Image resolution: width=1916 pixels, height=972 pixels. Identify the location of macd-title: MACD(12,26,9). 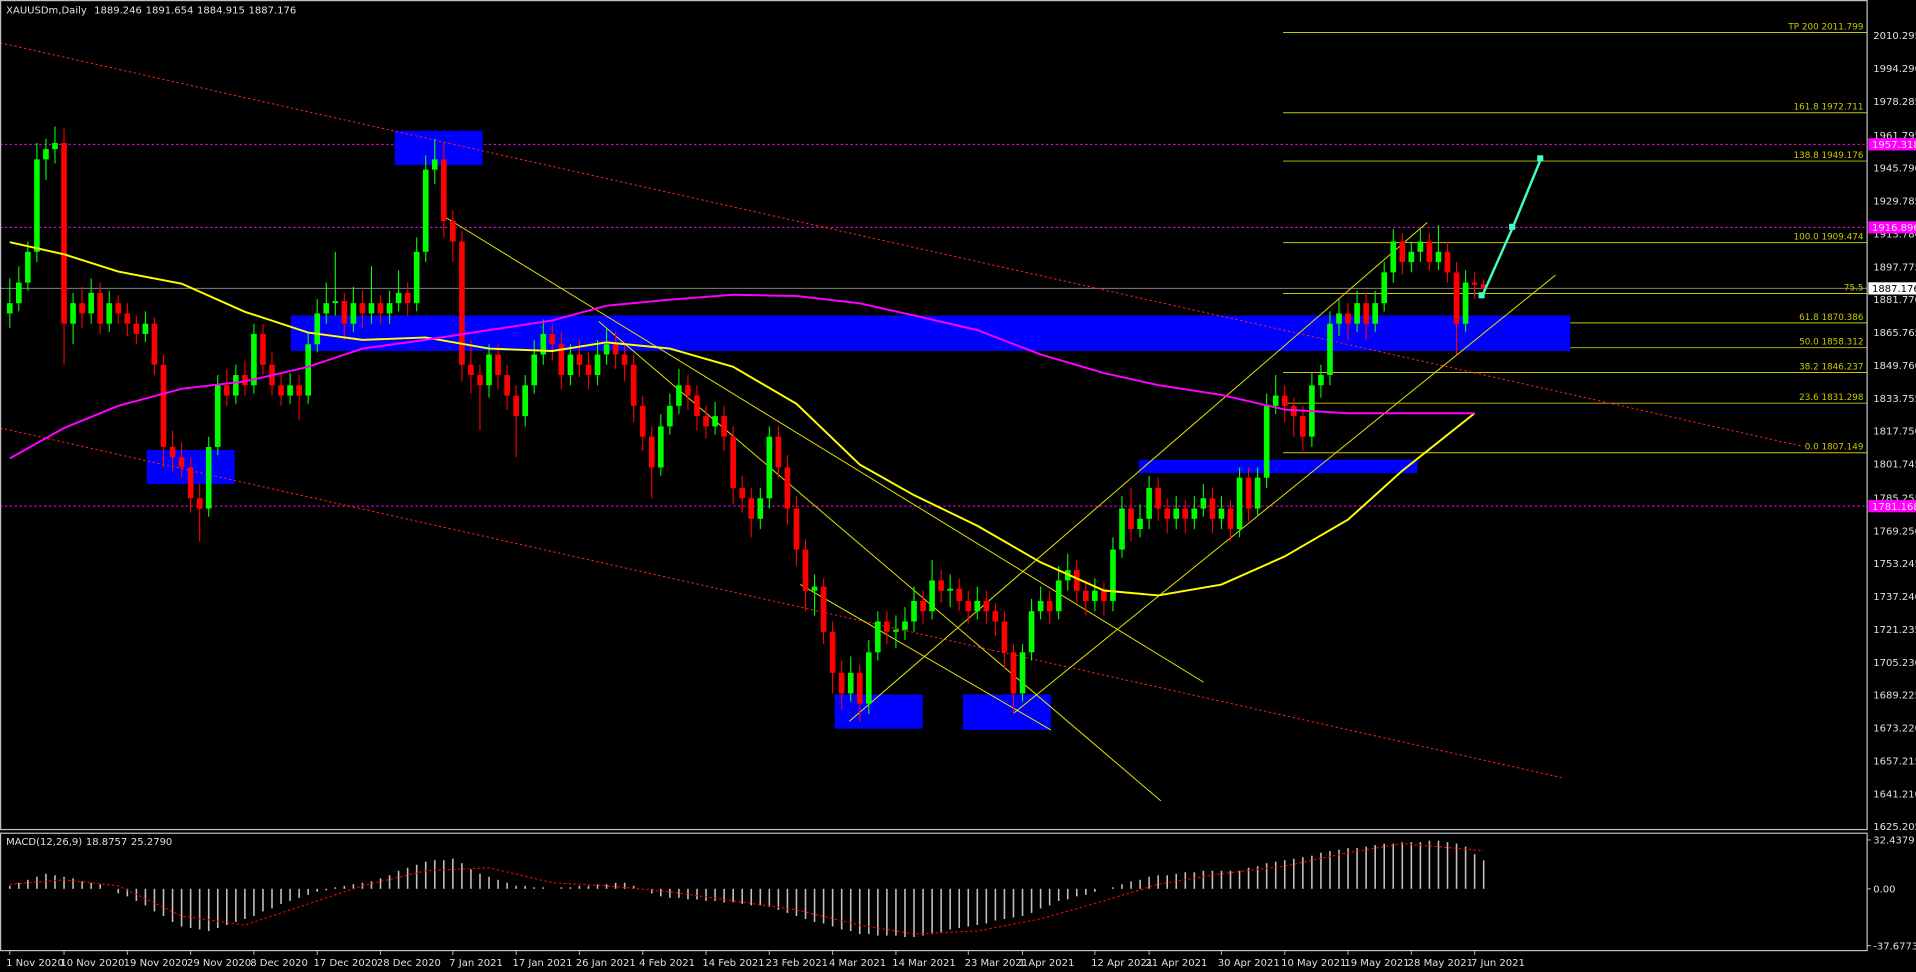
(44, 842).